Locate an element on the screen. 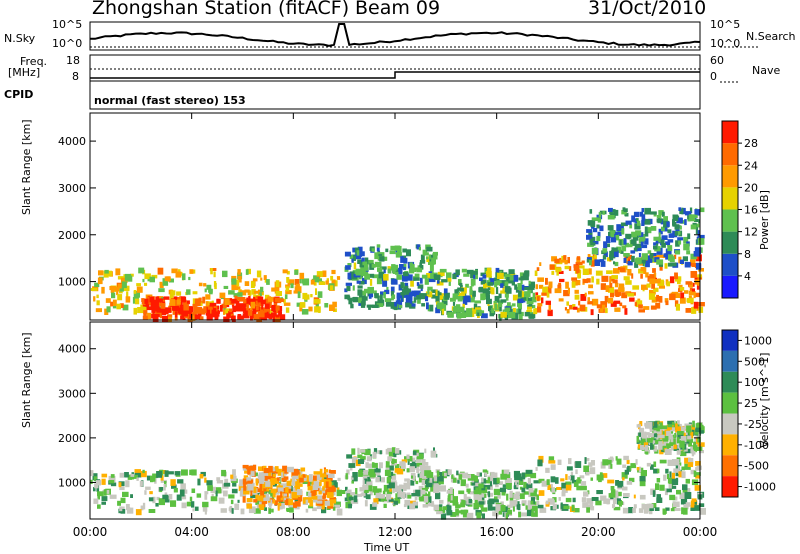  nsky-tick-top: 10^5 is located at coordinates (67, 24).